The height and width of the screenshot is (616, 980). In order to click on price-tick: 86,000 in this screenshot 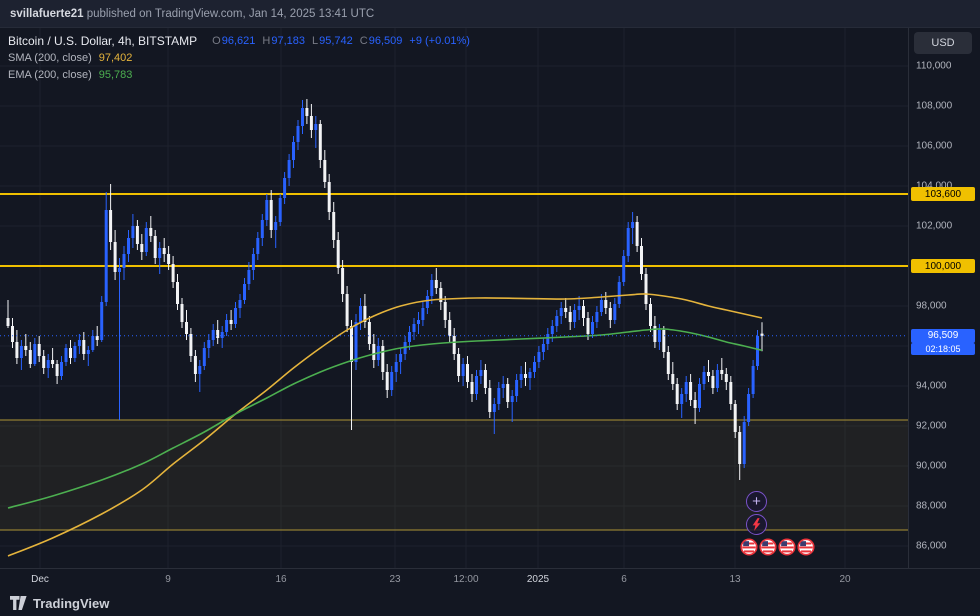, I will do `click(931, 546)`.